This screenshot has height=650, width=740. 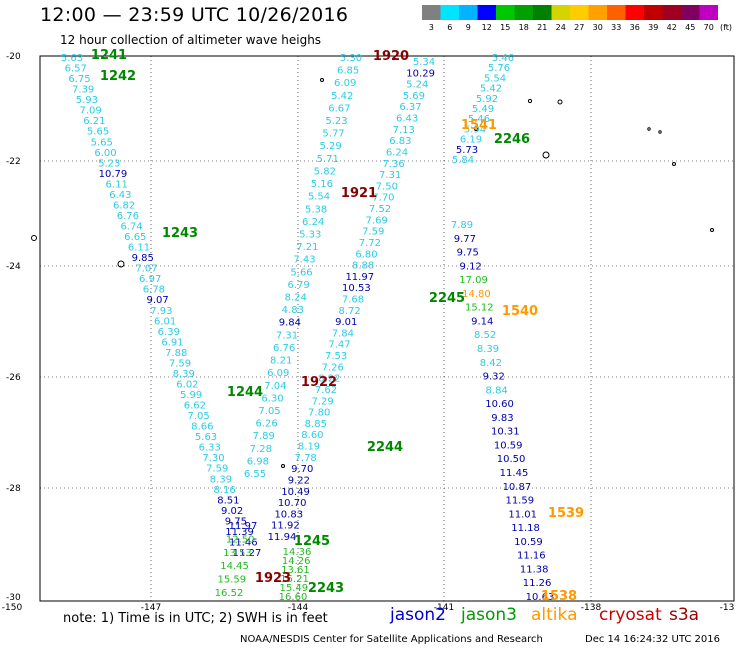 What do you see at coordinates (348, 71) in the screenshot?
I see `swh-value: 6.85` at bounding box center [348, 71].